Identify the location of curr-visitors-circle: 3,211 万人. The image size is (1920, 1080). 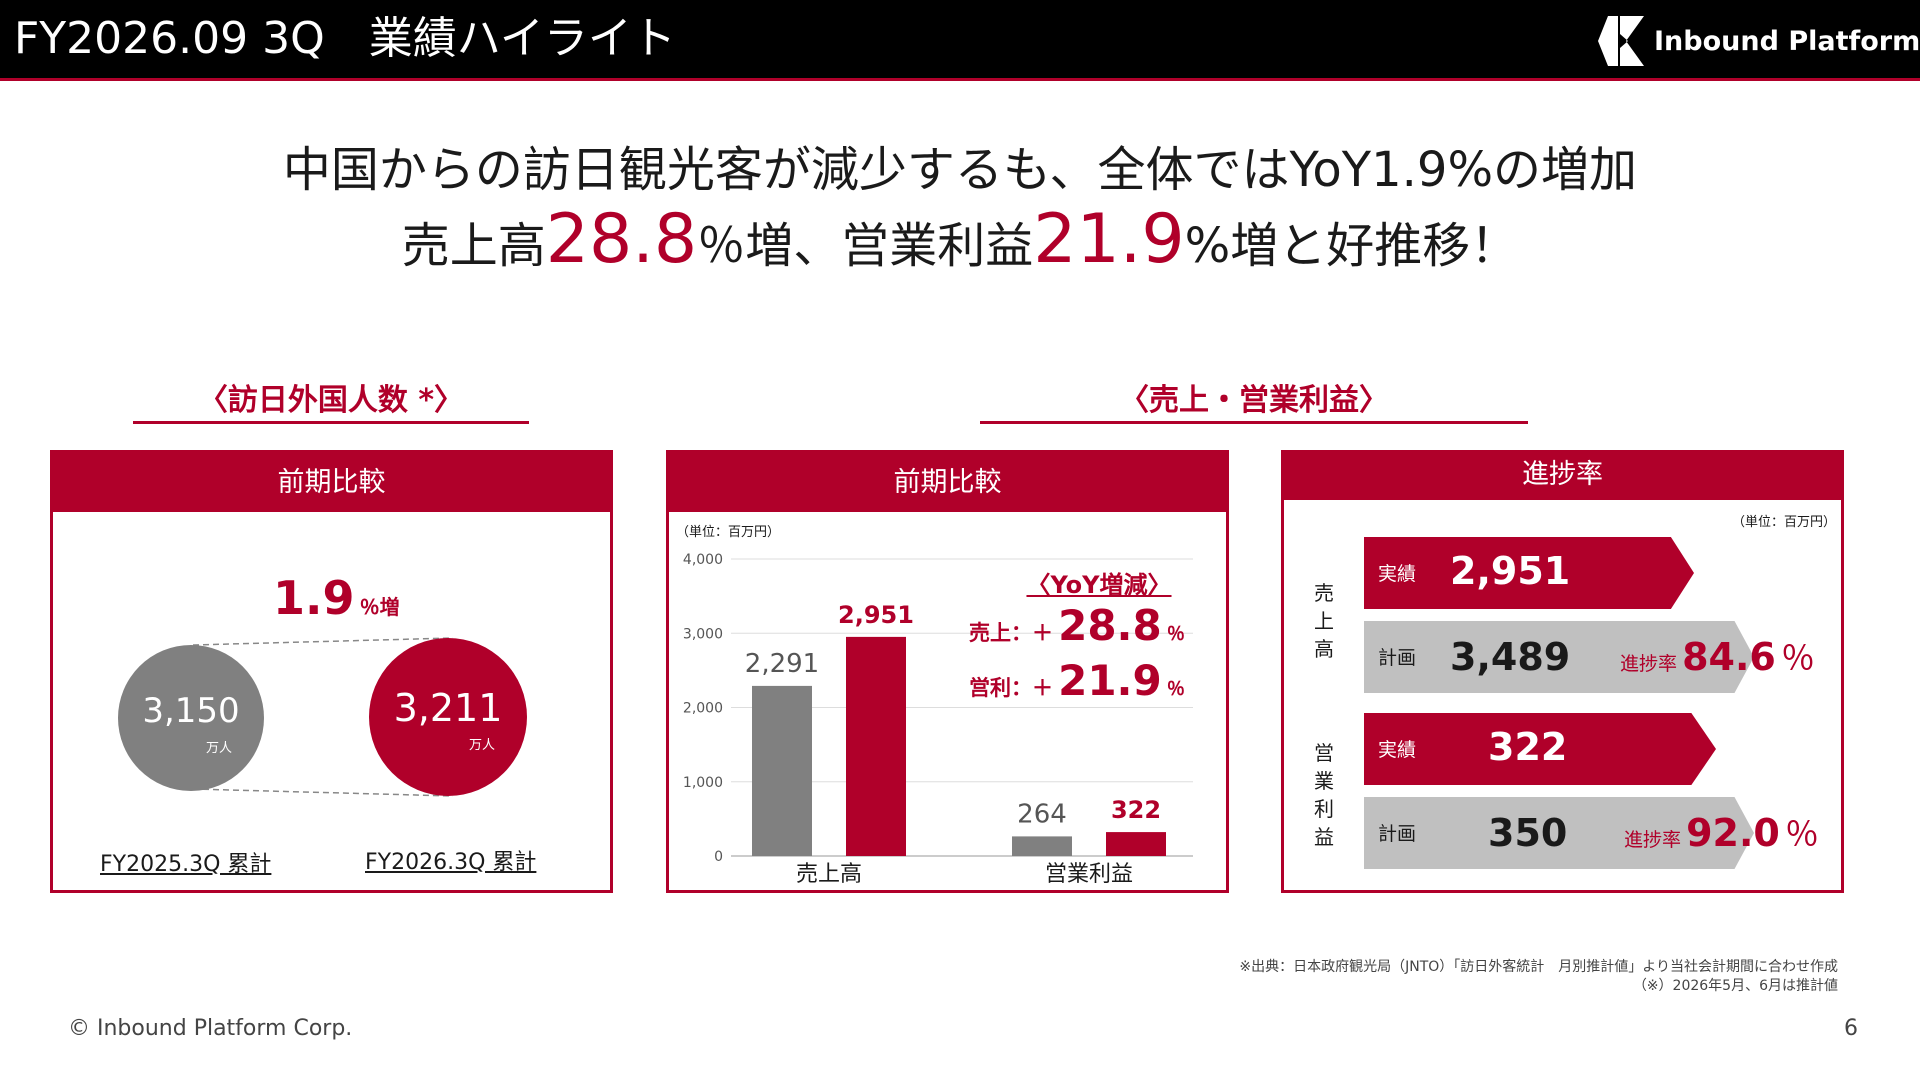
(448, 717).